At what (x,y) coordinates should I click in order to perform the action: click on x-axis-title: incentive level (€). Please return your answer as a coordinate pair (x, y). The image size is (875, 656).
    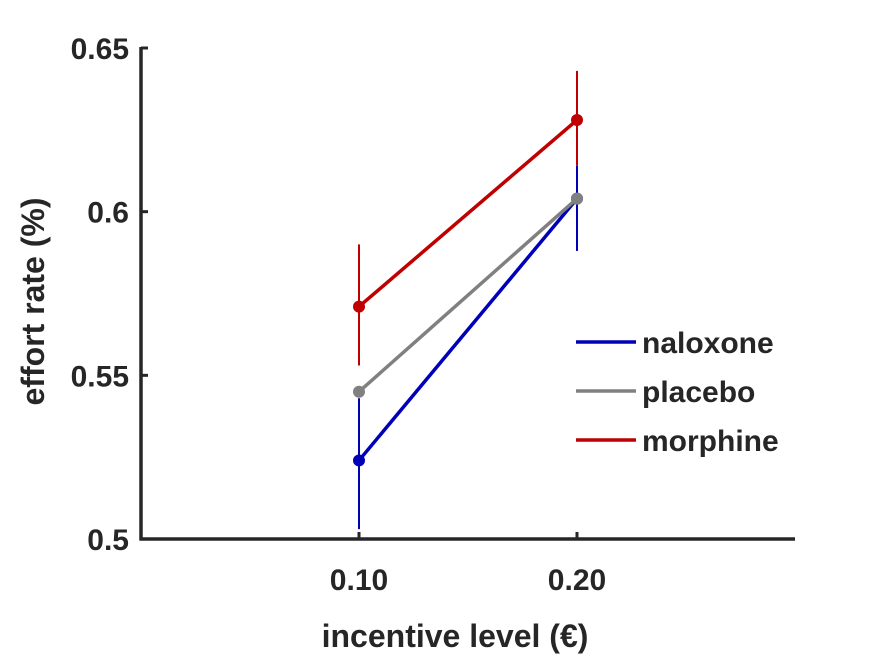
    Looking at the image, I should click on (455, 636).